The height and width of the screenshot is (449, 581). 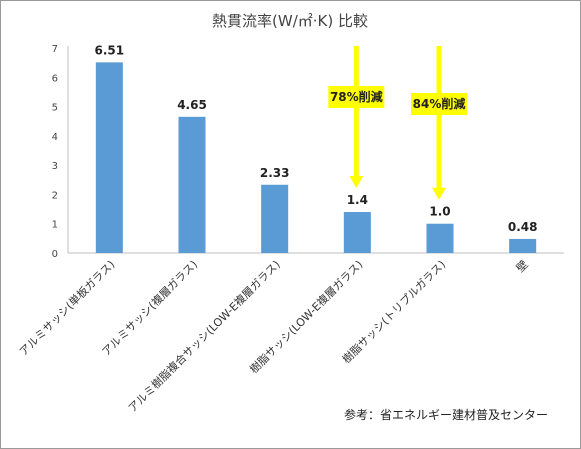 I want to click on data-label: 4.65, so click(x=192, y=105).